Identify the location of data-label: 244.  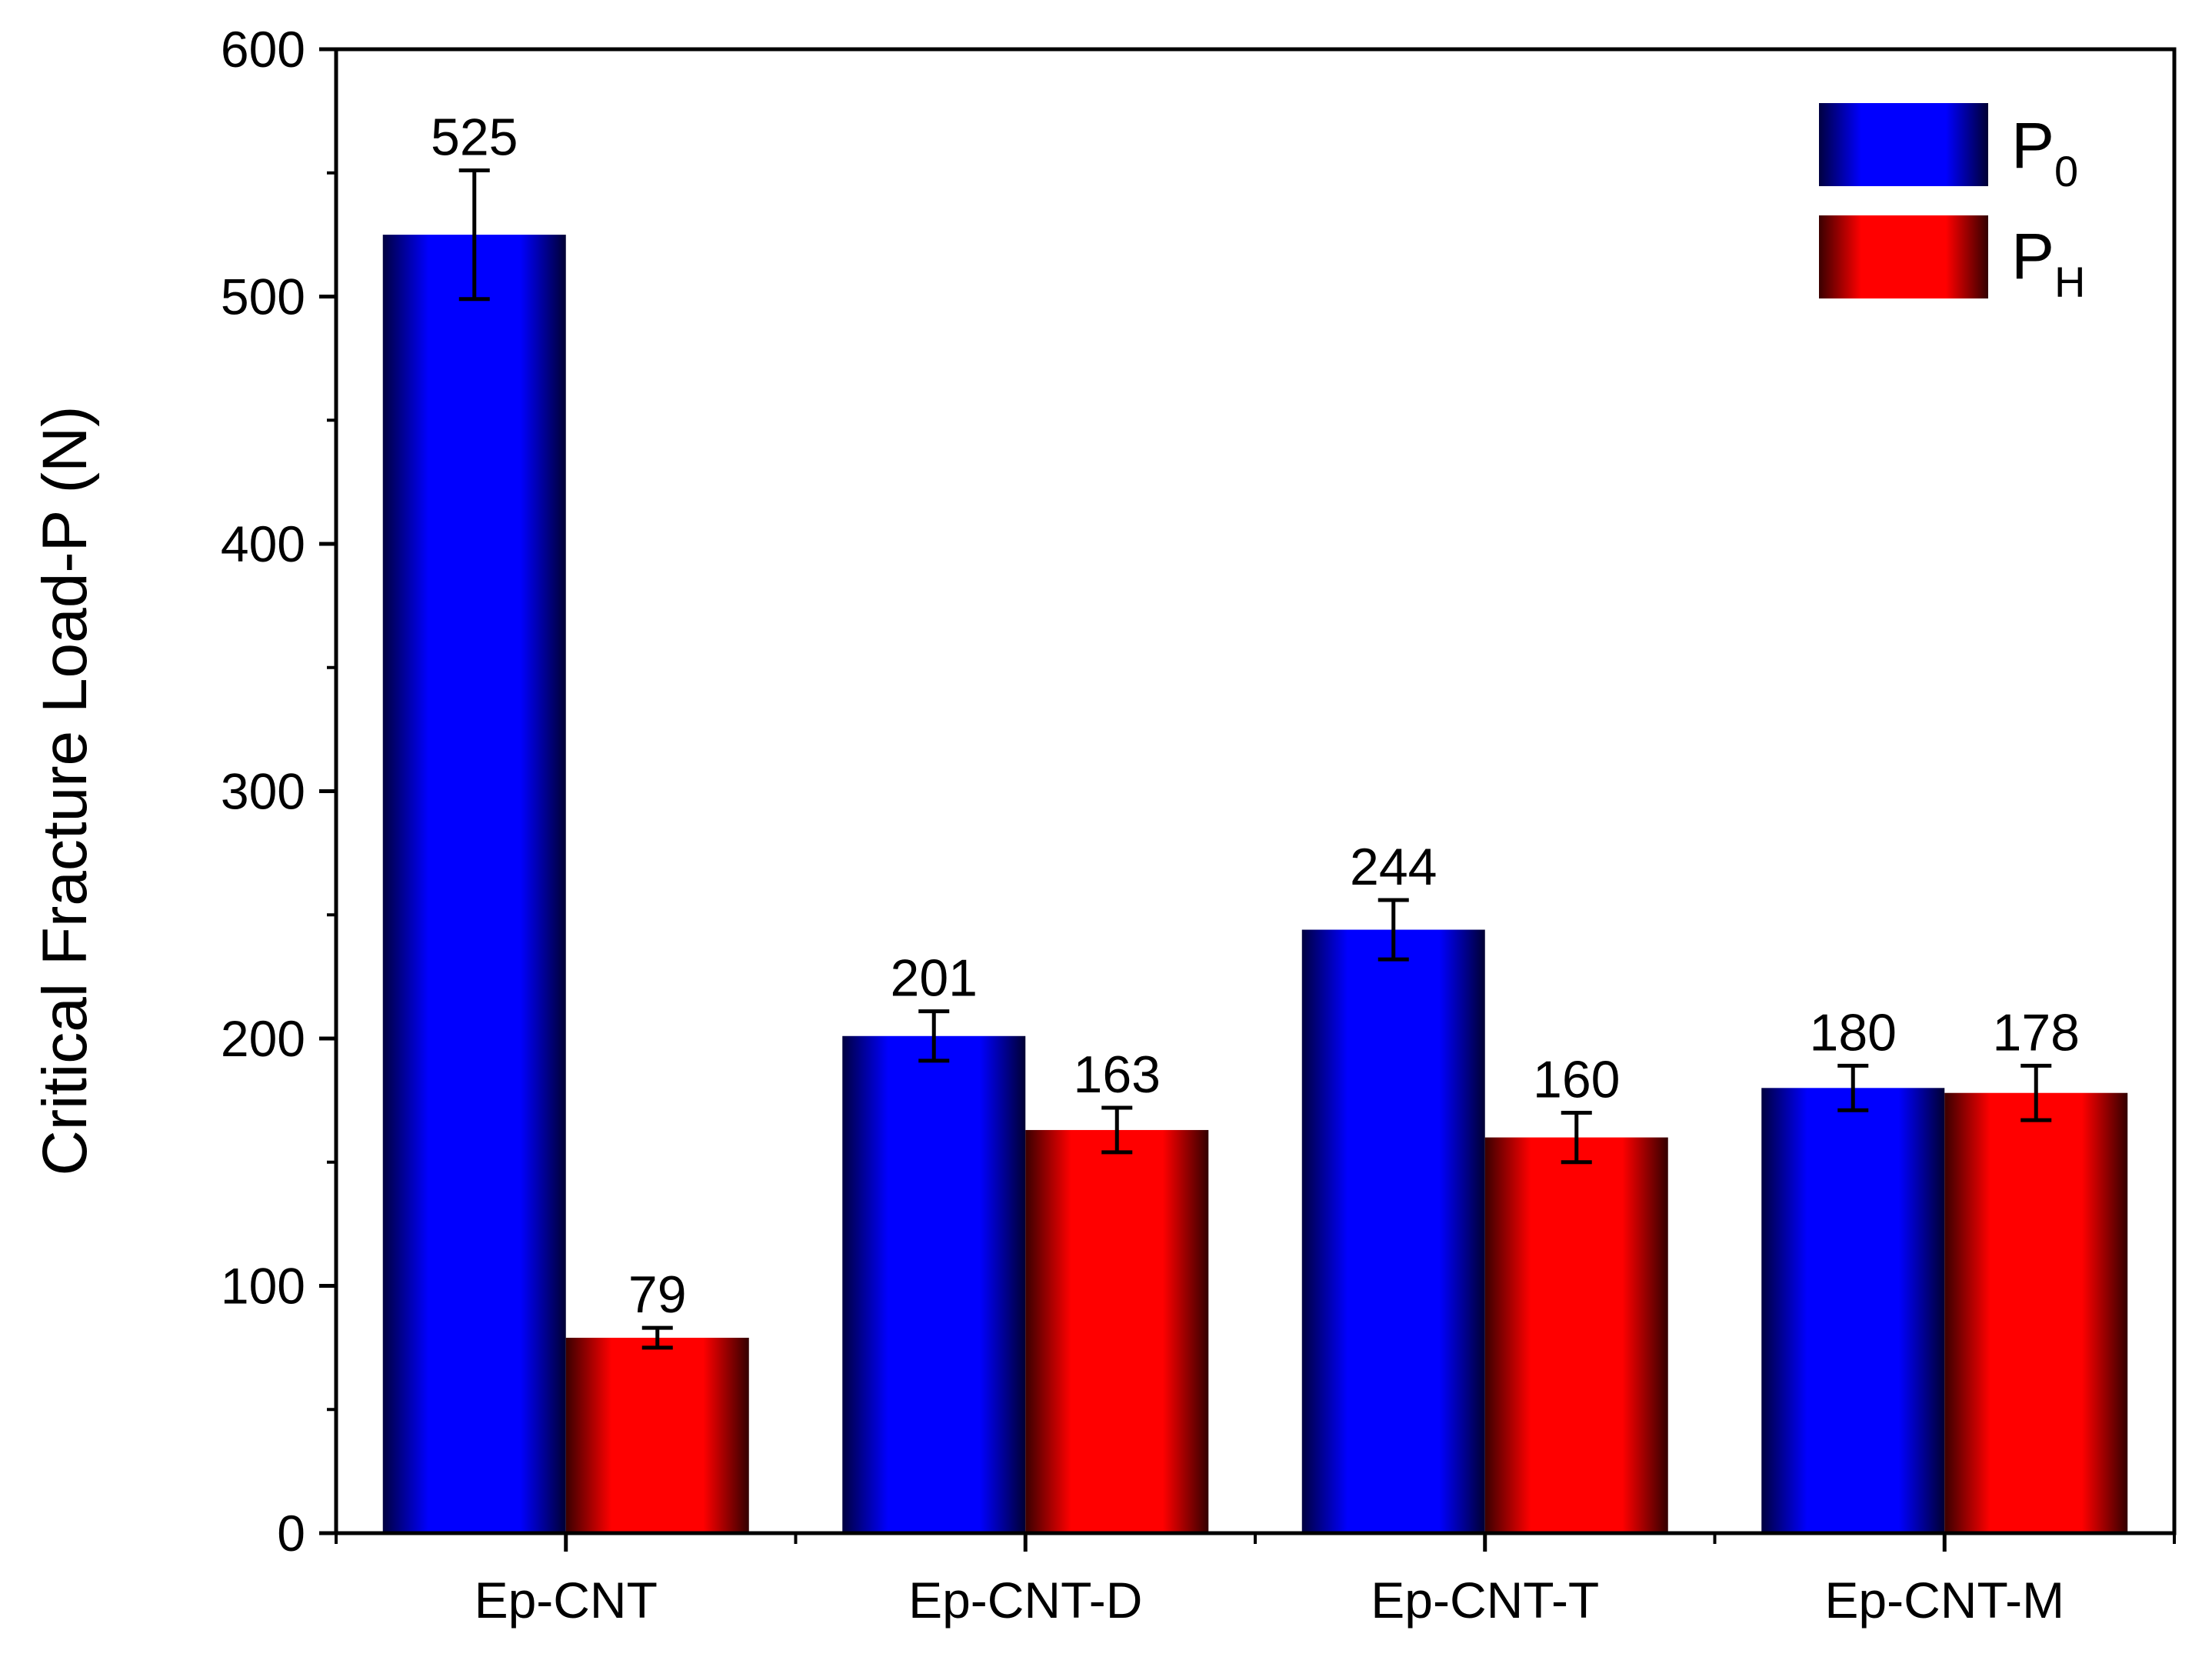
(1393, 867).